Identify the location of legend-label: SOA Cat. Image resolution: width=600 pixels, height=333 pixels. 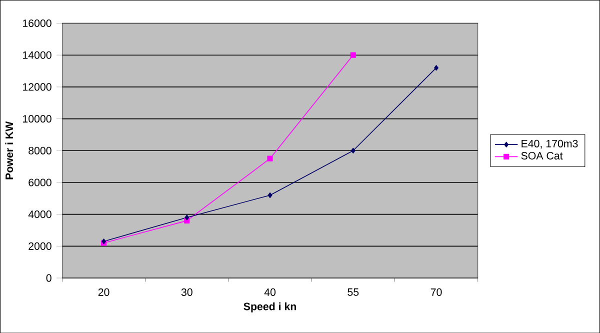
(542, 156).